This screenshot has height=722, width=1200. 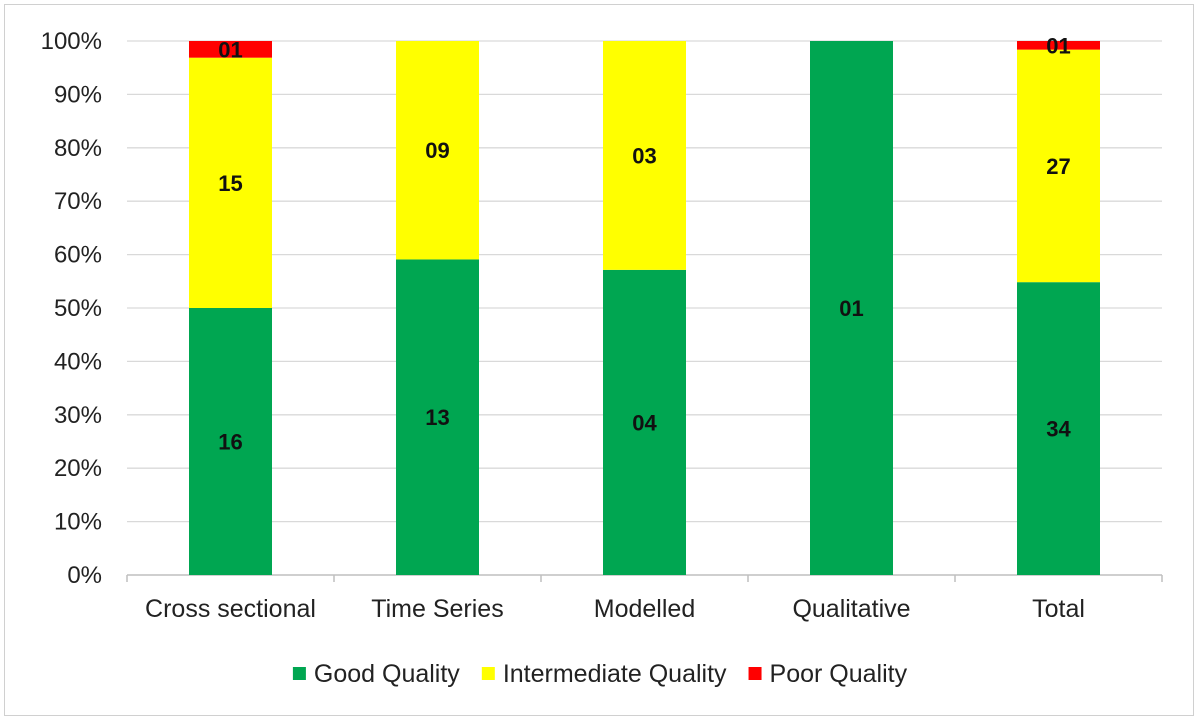 What do you see at coordinates (615, 674) in the screenshot?
I see `legend-label-intermediate-quality: Intermediate Quality` at bounding box center [615, 674].